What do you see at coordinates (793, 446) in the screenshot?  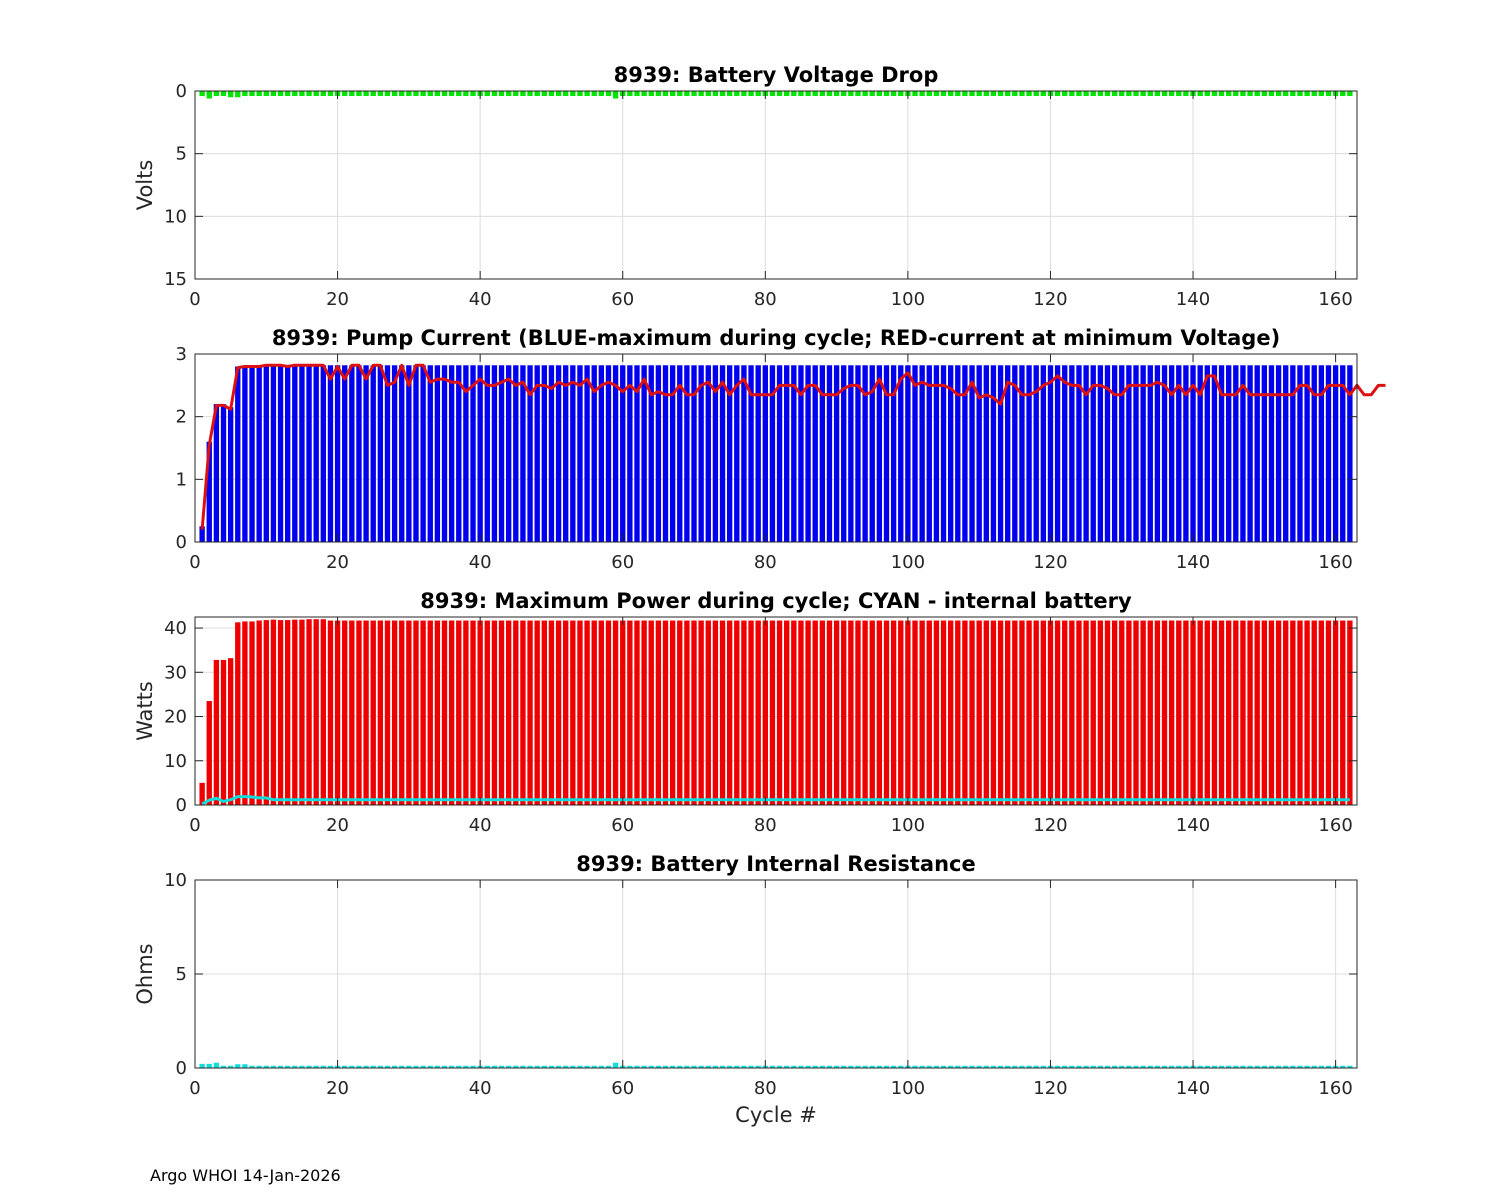 I see `series-line` at bounding box center [793, 446].